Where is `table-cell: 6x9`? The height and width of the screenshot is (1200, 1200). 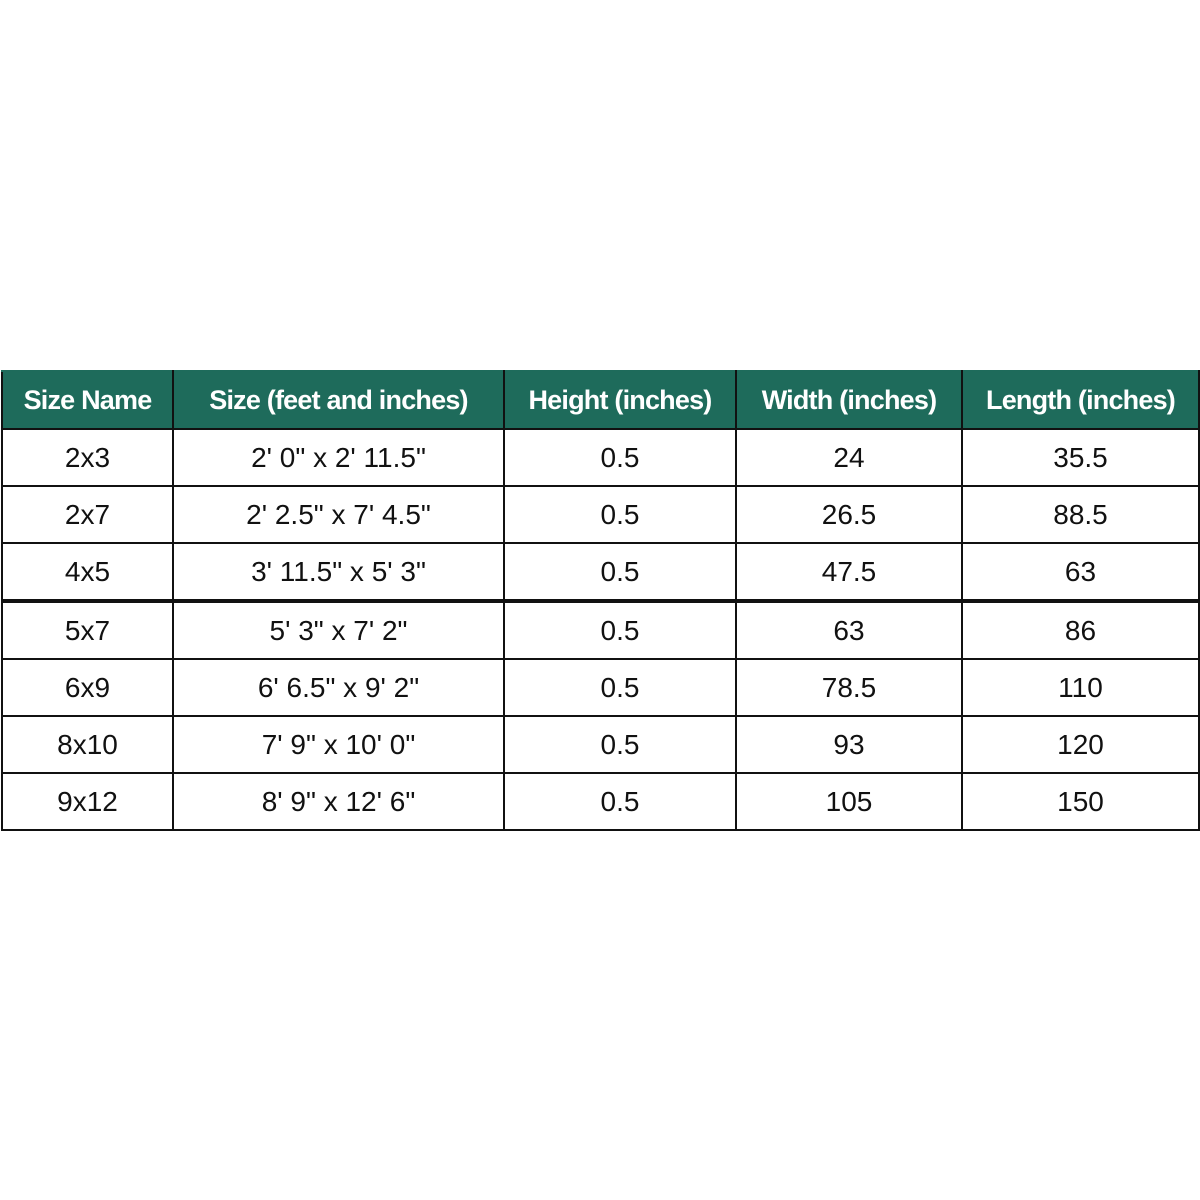
table-cell: 6x9 is located at coordinates (87, 687).